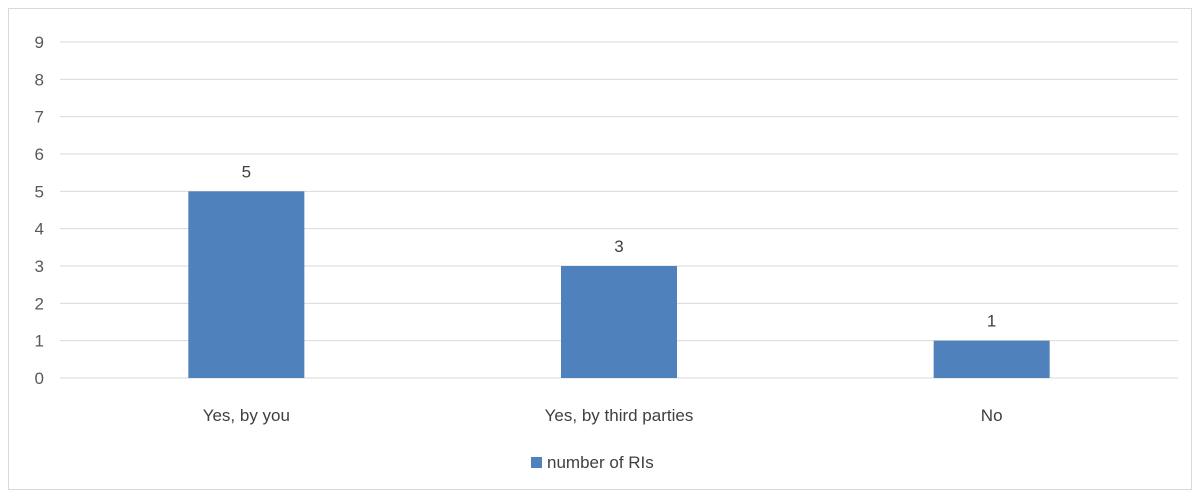 The image size is (1194, 492). I want to click on y-tick-label: 6, so click(39, 154).